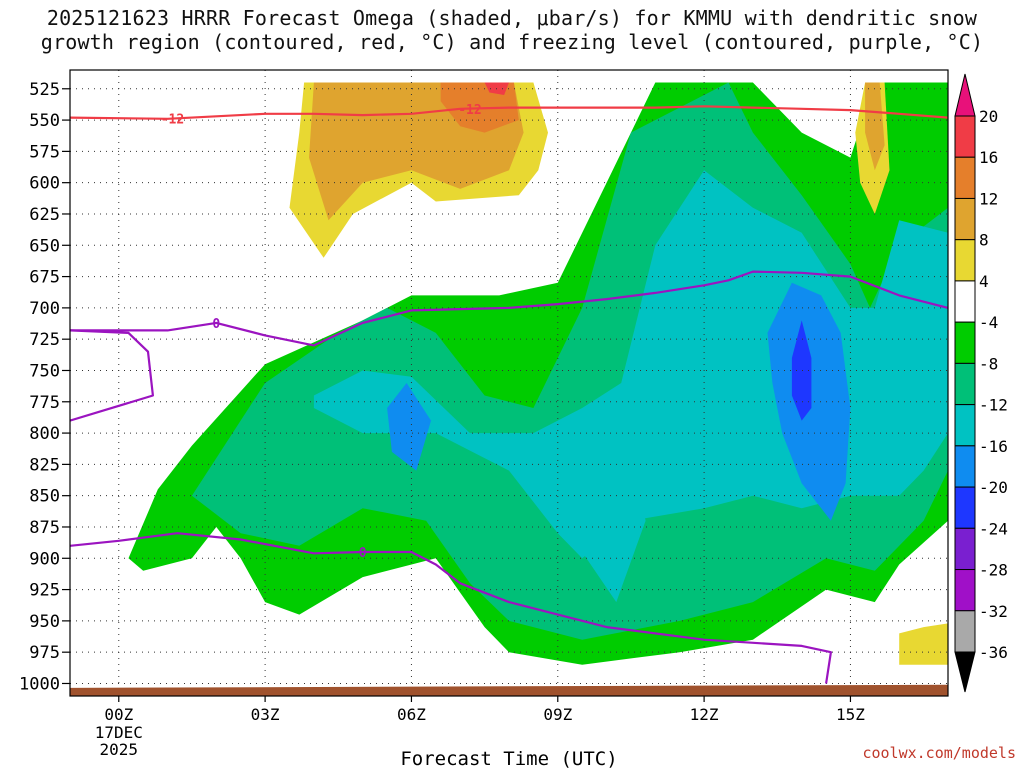 The width and height of the screenshot is (1024, 768). What do you see at coordinates (469, 110) in the screenshot?
I see `dendritic-contour-label-2: -12` at bounding box center [469, 110].